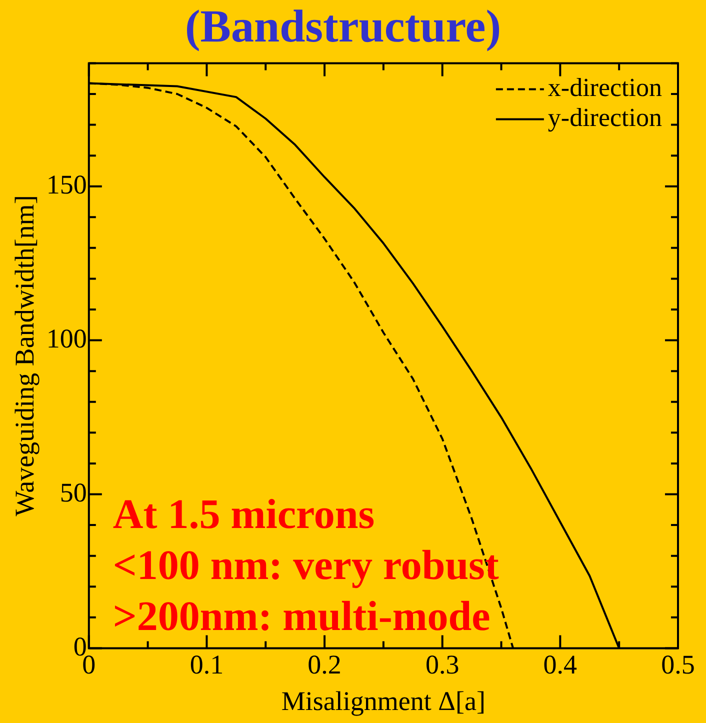  I want to click on y-tick-label: 50, so click(73, 492).